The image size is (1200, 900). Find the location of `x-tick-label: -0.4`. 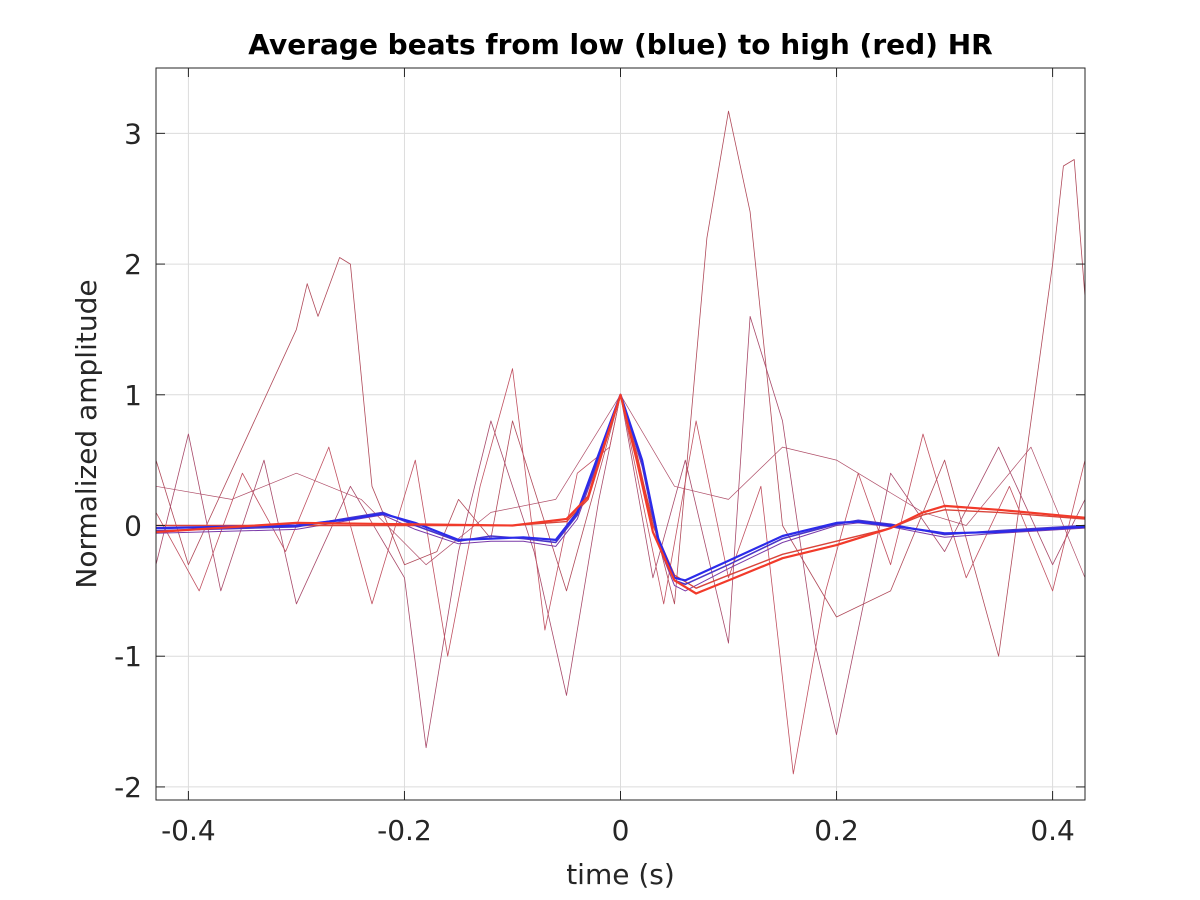

x-tick-label: -0.4 is located at coordinates (188, 830).